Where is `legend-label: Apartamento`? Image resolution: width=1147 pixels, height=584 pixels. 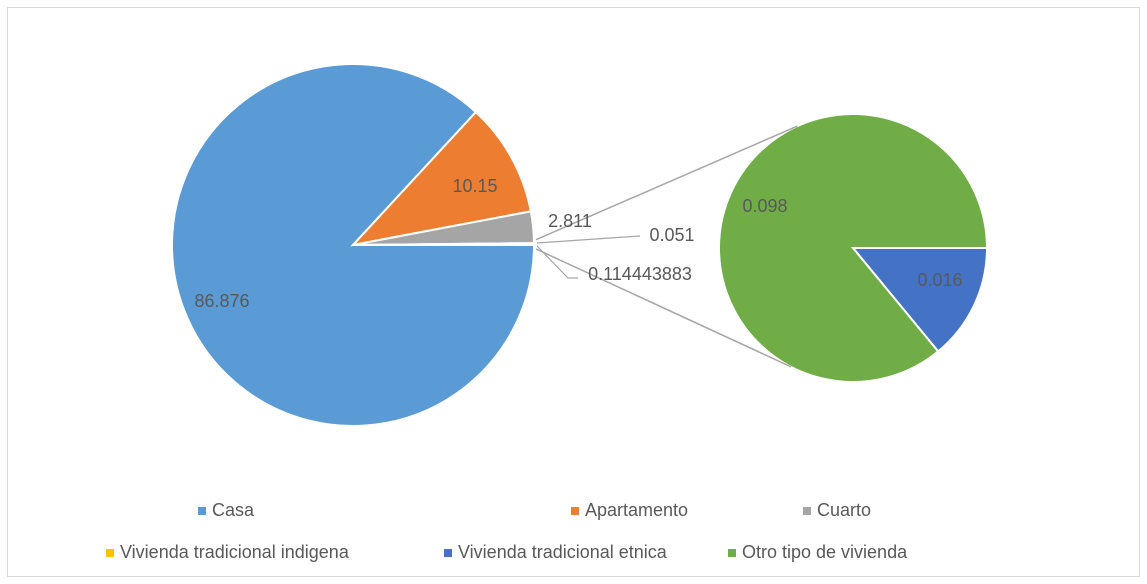
legend-label: Apartamento is located at coordinates (636, 510).